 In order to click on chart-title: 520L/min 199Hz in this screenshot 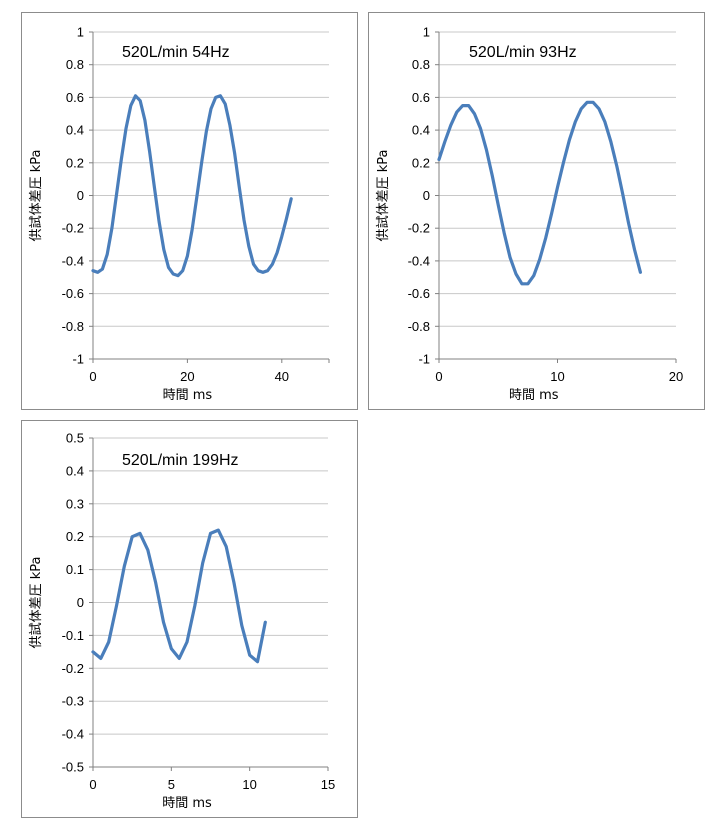, I will do `click(180, 460)`.